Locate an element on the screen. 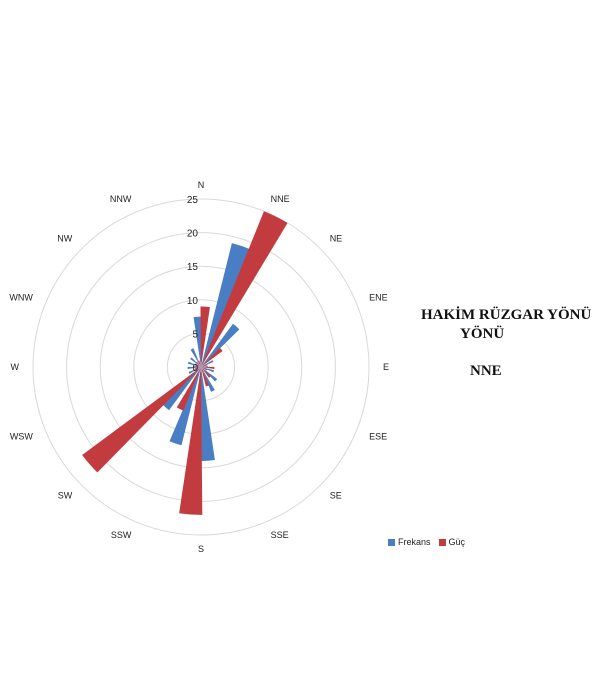 The image size is (600, 690). wedge-frekans-ssw is located at coordinates (185, 406).